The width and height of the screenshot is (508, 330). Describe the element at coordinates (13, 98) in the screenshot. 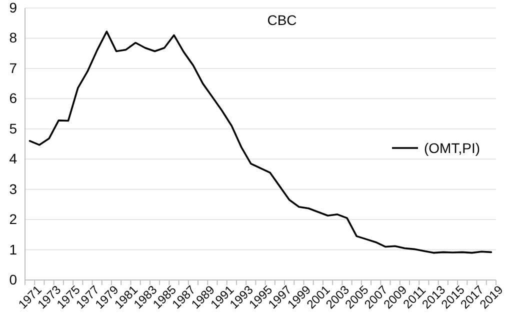

I see `y-tick-label: 6` at that location.